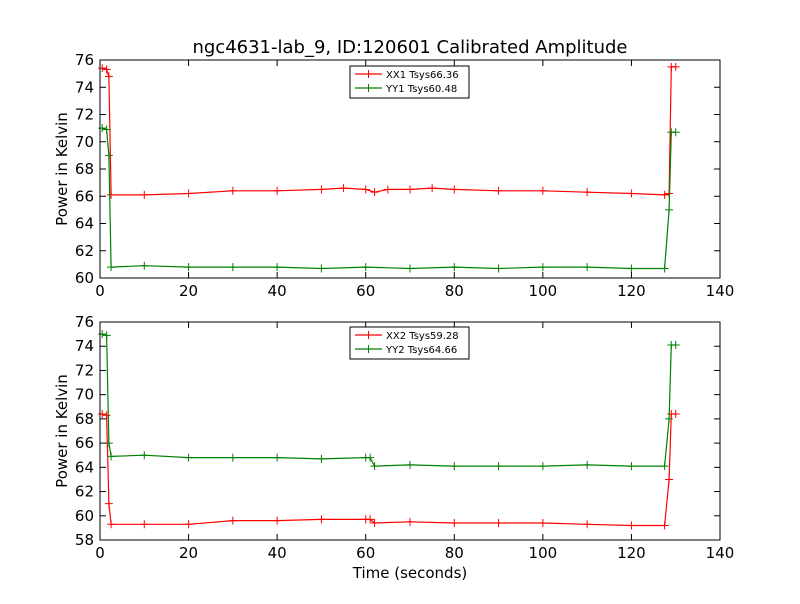 The width and height of the screenshot is (800, 604). I want to click on x-tick-label: 100, so click(543, 553).